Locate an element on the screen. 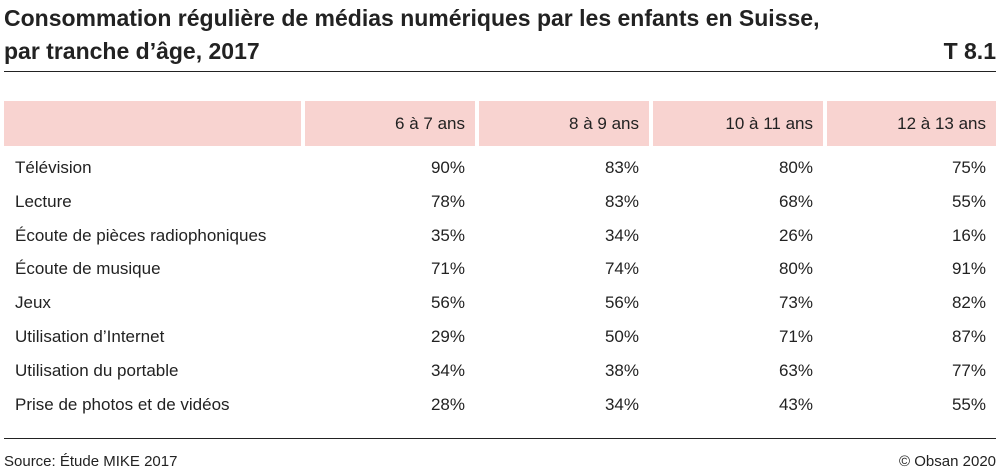 This screenshot has width=1000, height=474. table-cell: 63% is located at coordinates (795, 370).